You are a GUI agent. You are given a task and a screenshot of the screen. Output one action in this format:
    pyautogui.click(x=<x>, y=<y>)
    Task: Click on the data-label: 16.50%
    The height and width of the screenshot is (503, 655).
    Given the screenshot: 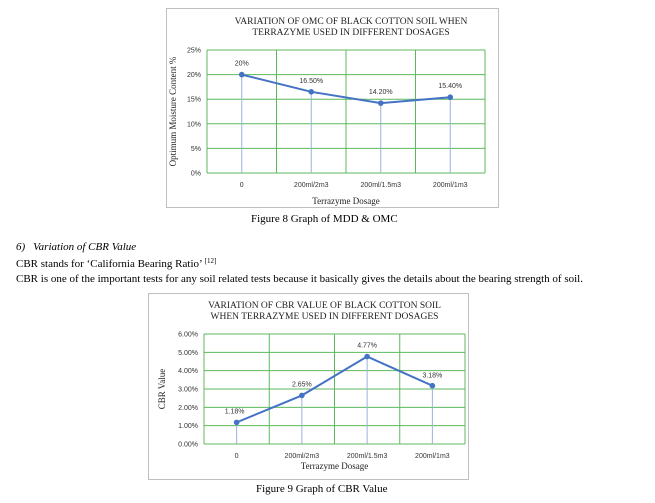 What is the action you would take?
    pyautogui.click(x=311, y=81)
    